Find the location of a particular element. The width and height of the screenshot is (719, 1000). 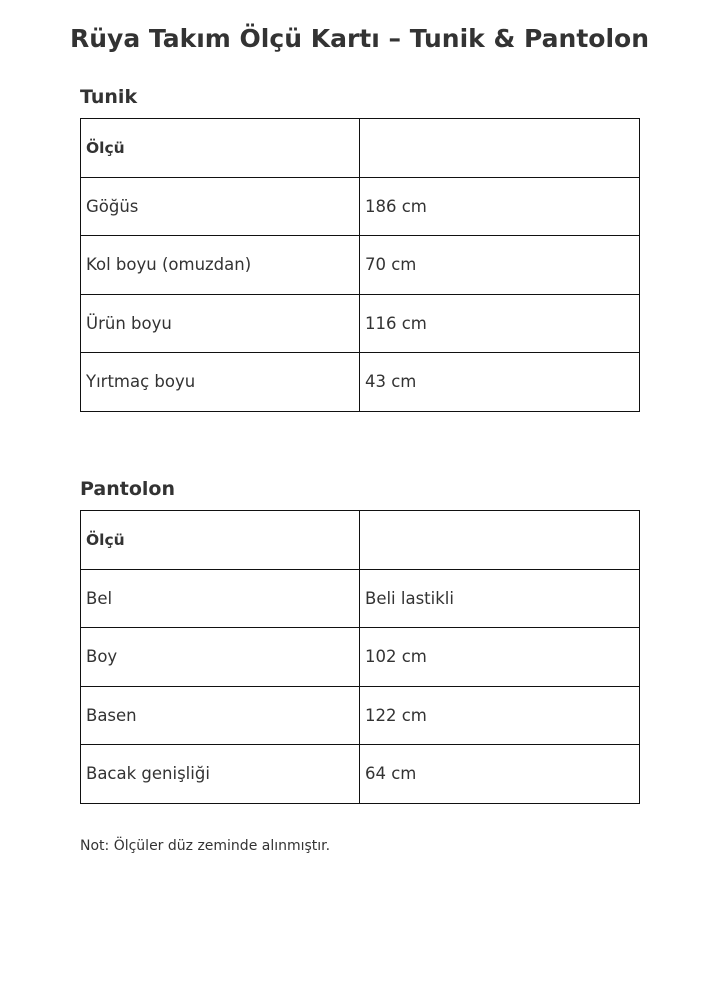

page-title: Rüya Takım Ölçü Kartı – Tunik & Pantolon is located at coordinates (359, 38).